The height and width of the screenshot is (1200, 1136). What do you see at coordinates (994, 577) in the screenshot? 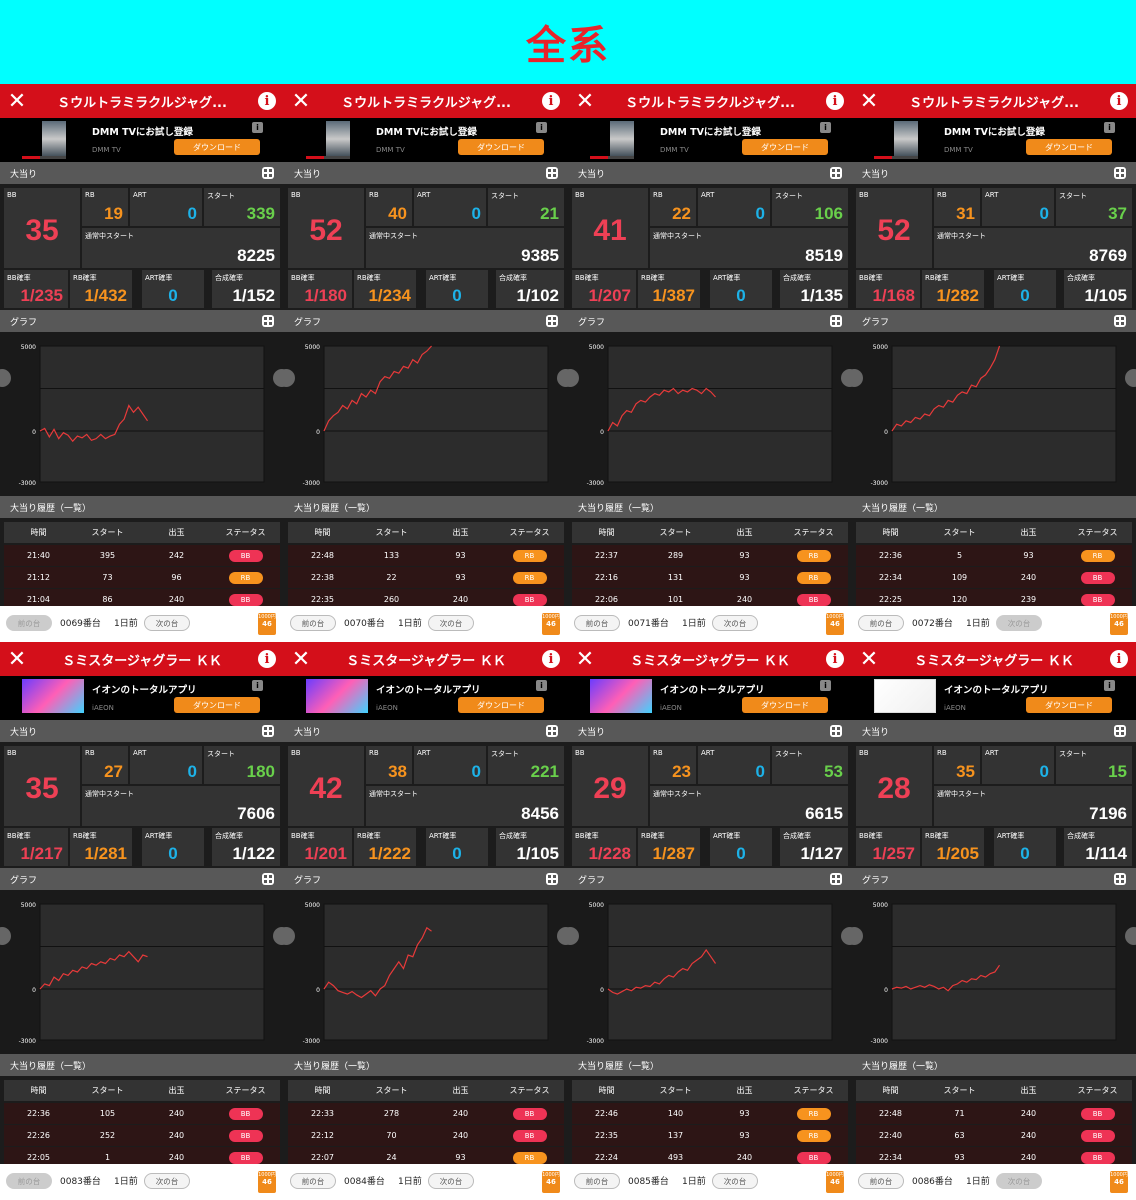
I see `history-row: 22:34 109 240 BB` at bounding box center [994, 577].